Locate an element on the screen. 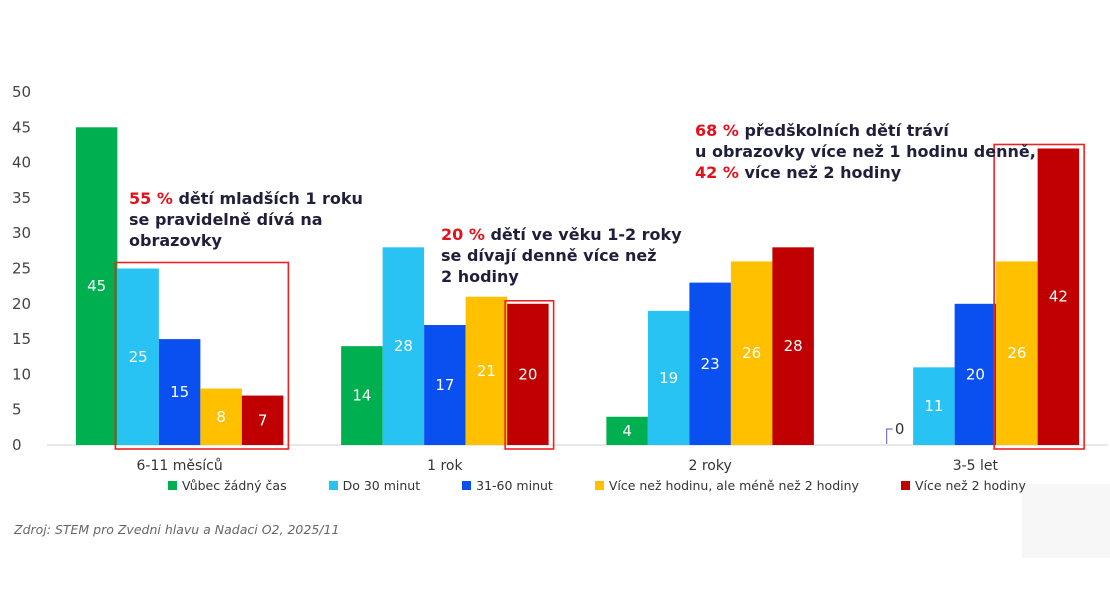 The image size is (1110, 589). data-label: 8 is located at coordinates (221, 417).